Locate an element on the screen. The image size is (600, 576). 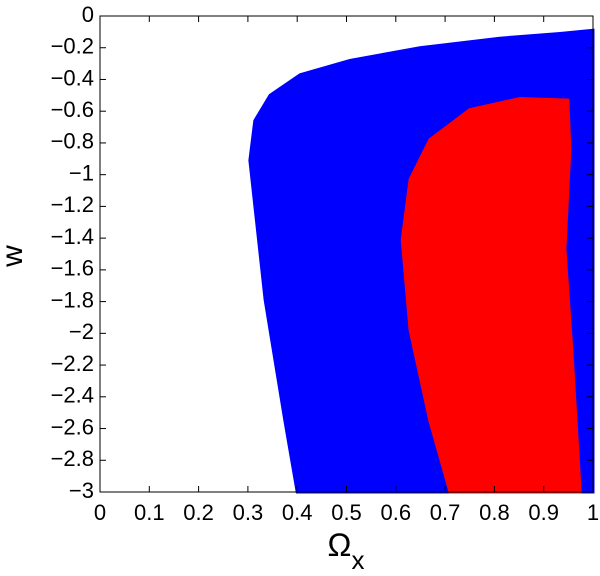
x-tick-label: 0.4 is located at coordinates (297, 512).